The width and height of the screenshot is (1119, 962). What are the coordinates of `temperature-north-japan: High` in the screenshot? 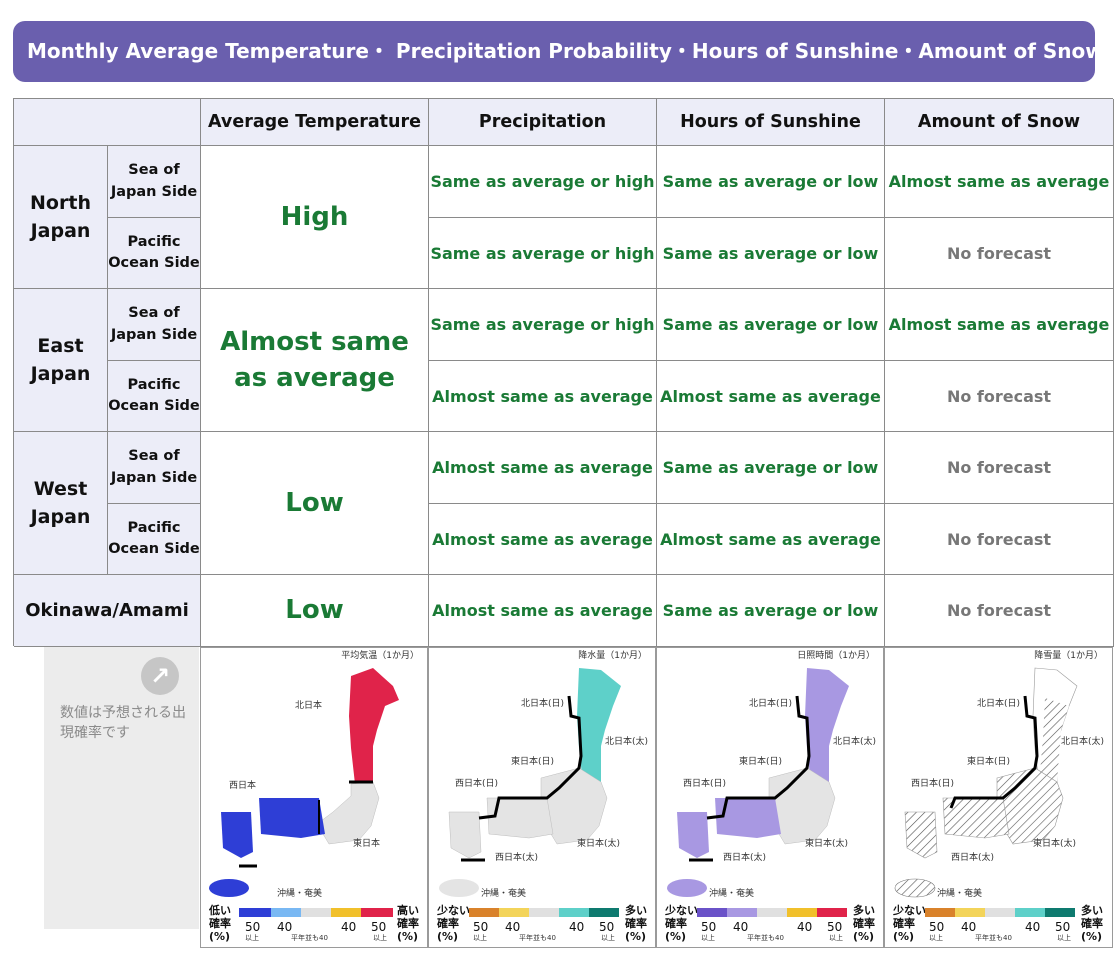 It's located at (315, 217).